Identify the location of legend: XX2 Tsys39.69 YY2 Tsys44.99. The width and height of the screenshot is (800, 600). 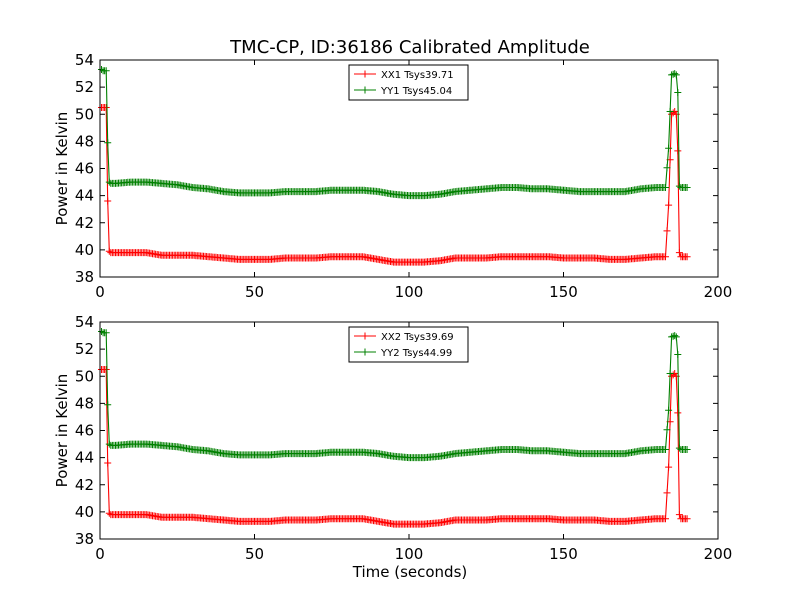
(408, 344).